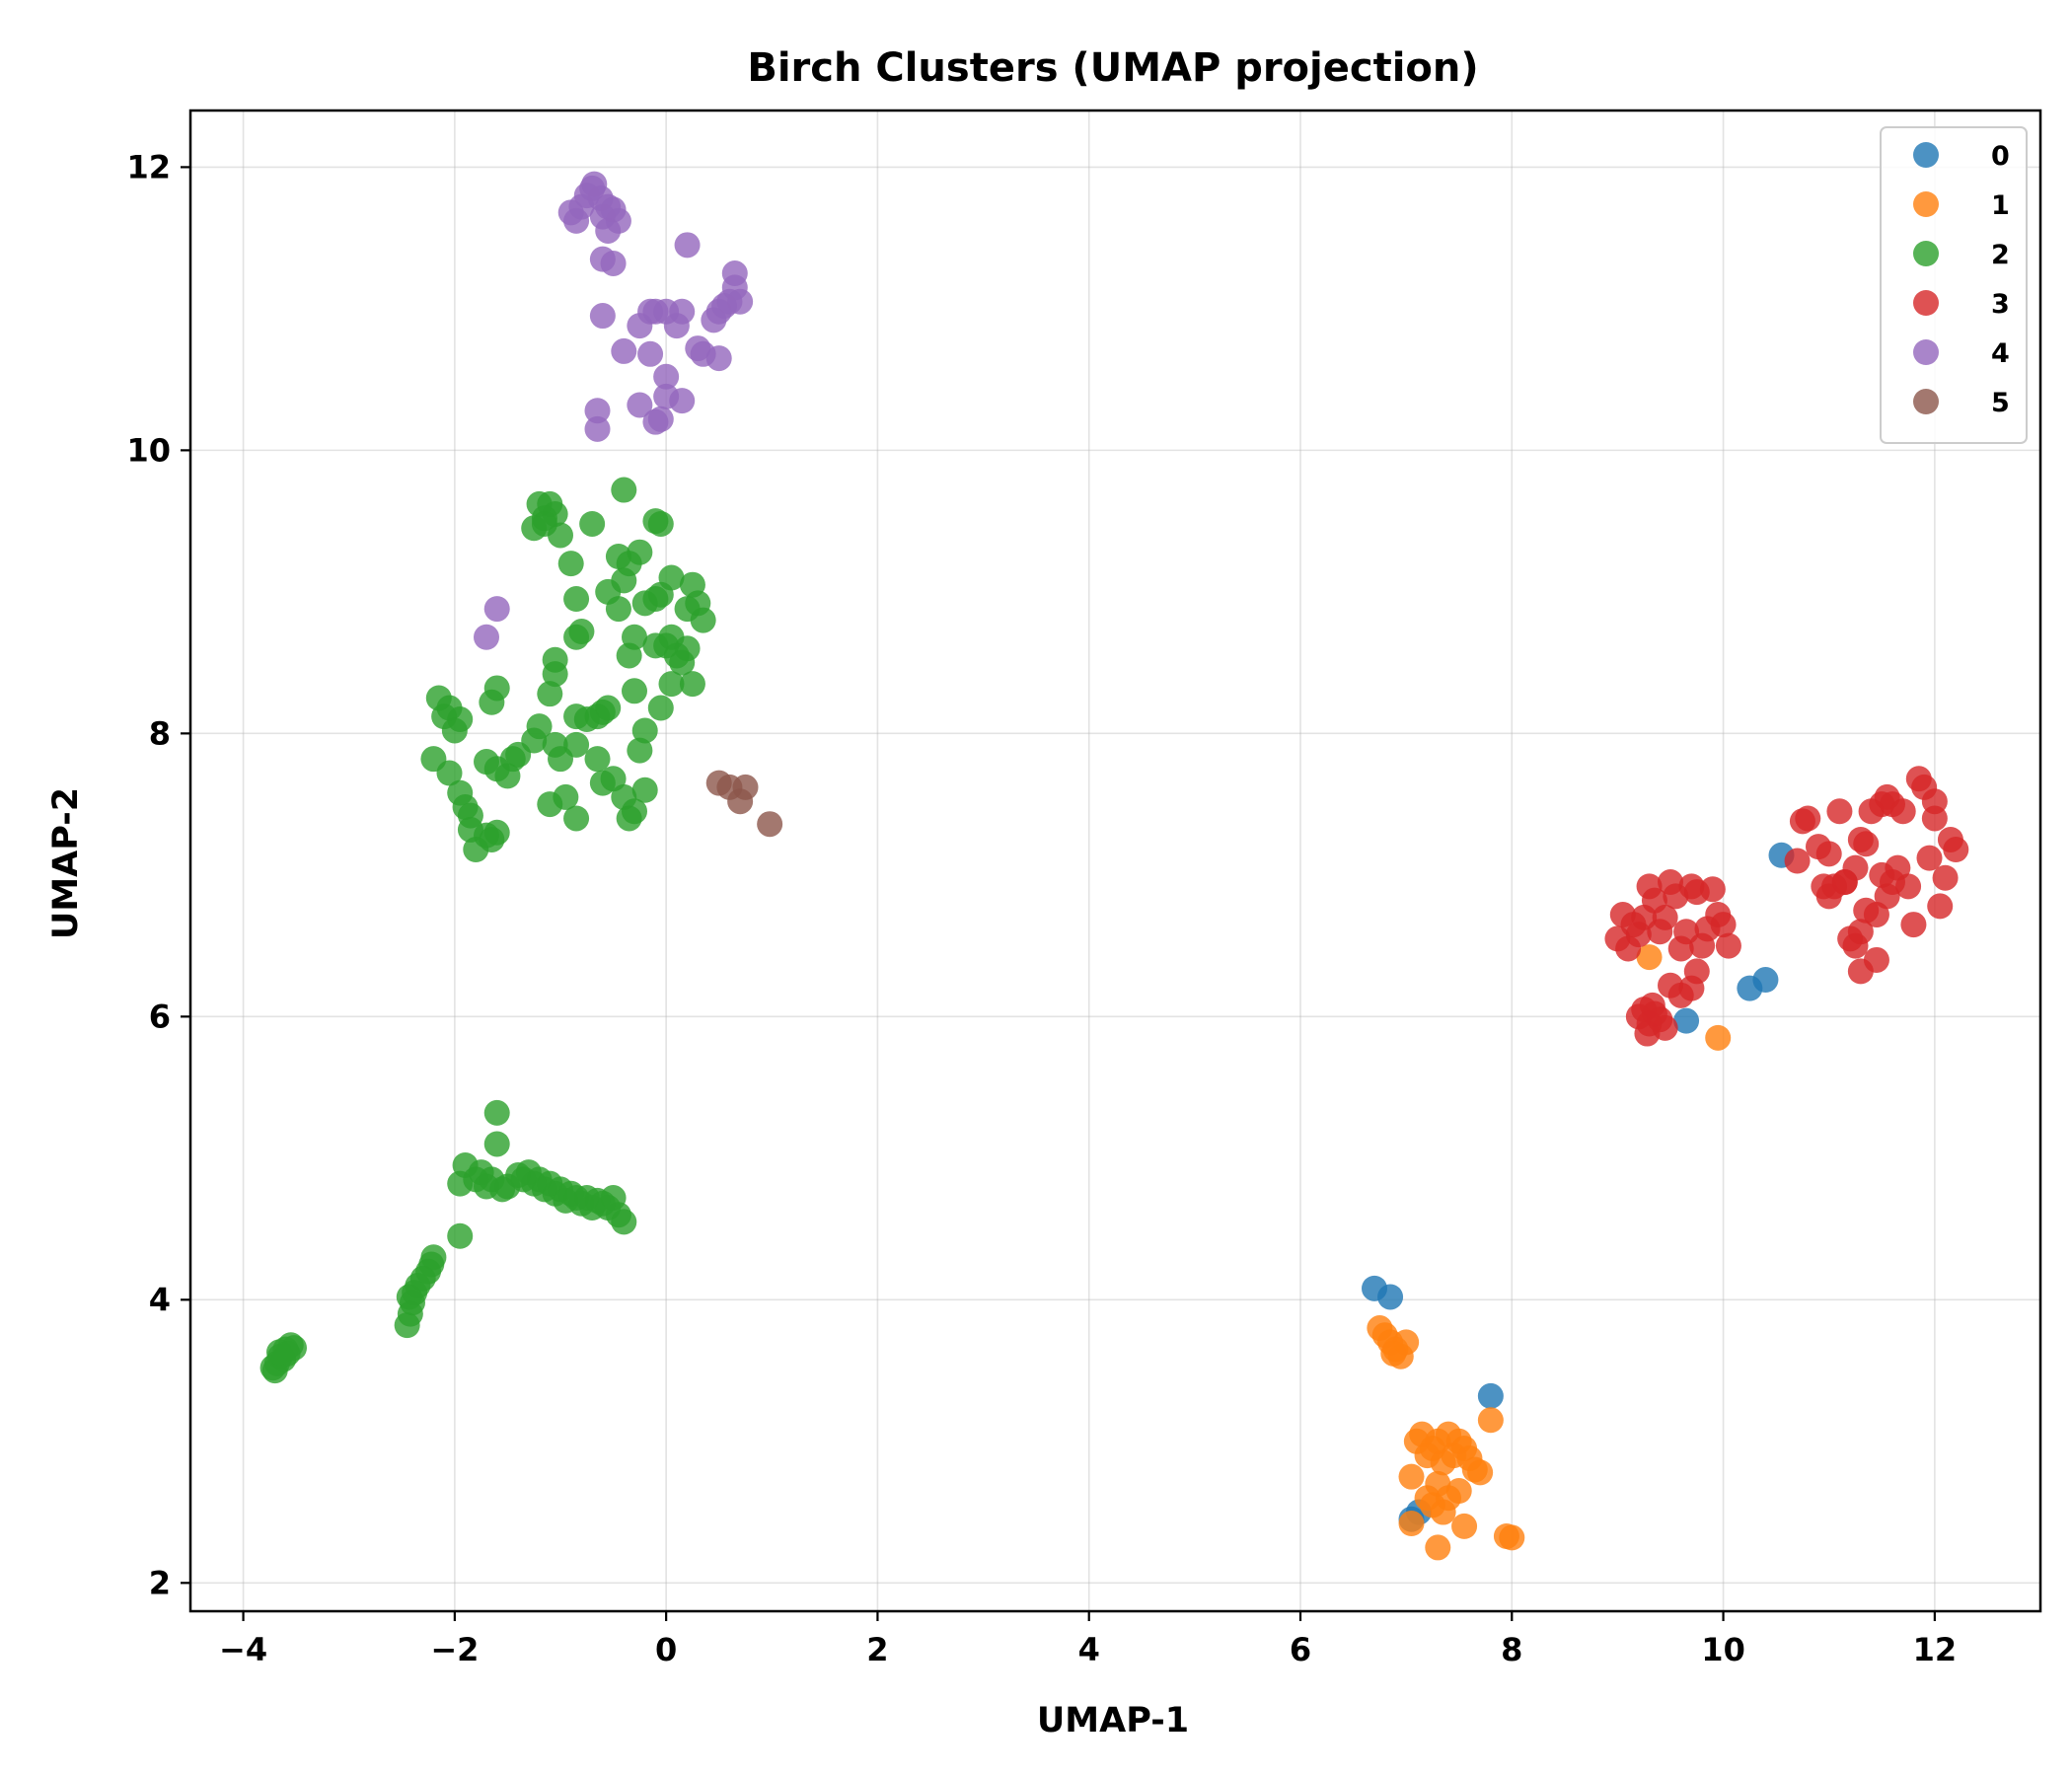 This screenshot has width=2072, height=1776. I want to click on x-axis: −4 −2 0 2 4 6 8 10 12, so click(1088, 1640).